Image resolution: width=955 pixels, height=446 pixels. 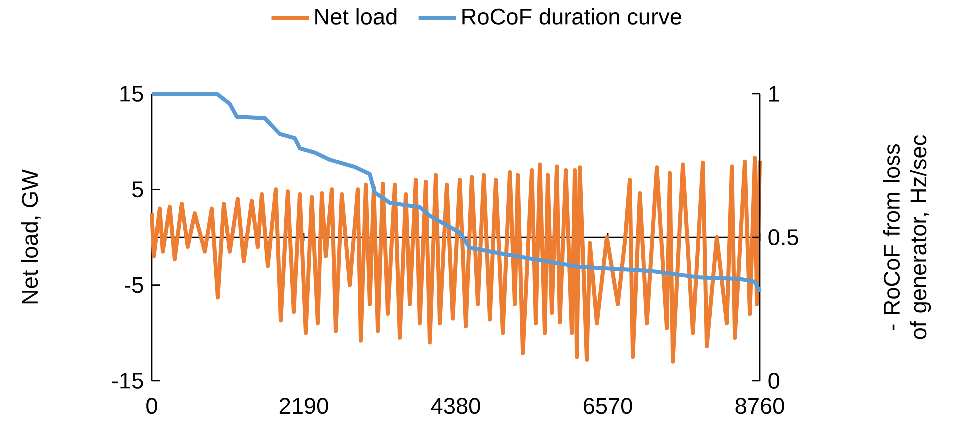 I want to click on x-tick-label: 0, so click(x=152, y=406).